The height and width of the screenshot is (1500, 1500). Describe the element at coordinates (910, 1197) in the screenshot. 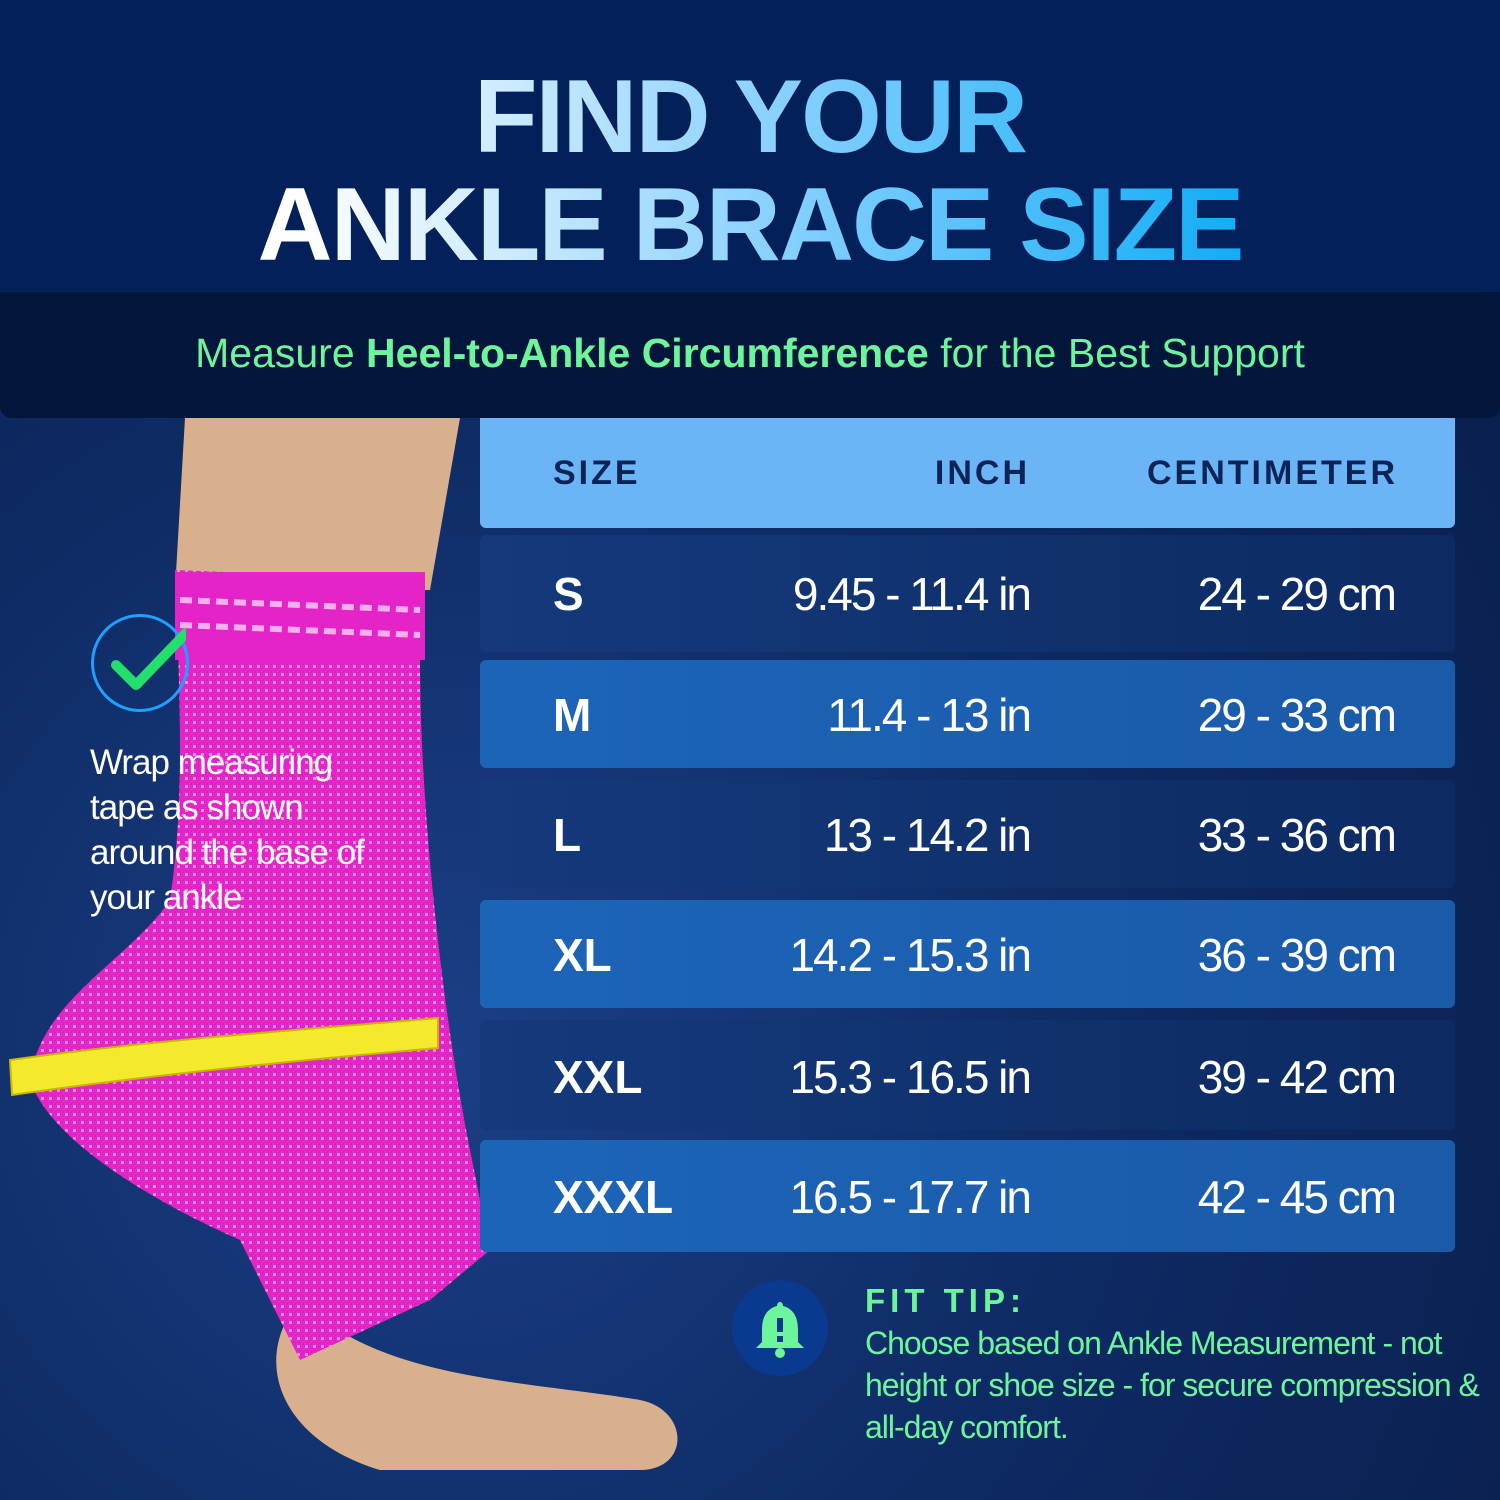

I see `inch-cell: 16.5 - 17.7 in` at that location.